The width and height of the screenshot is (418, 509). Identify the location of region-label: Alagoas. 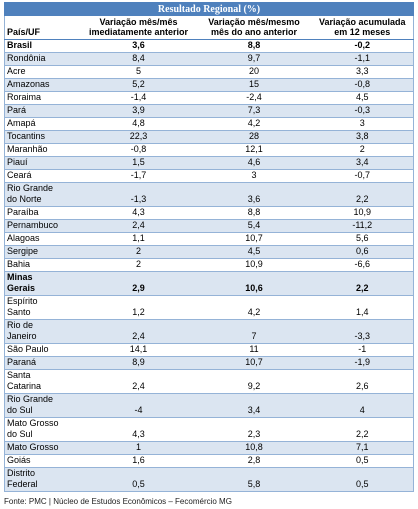
(23, 238).